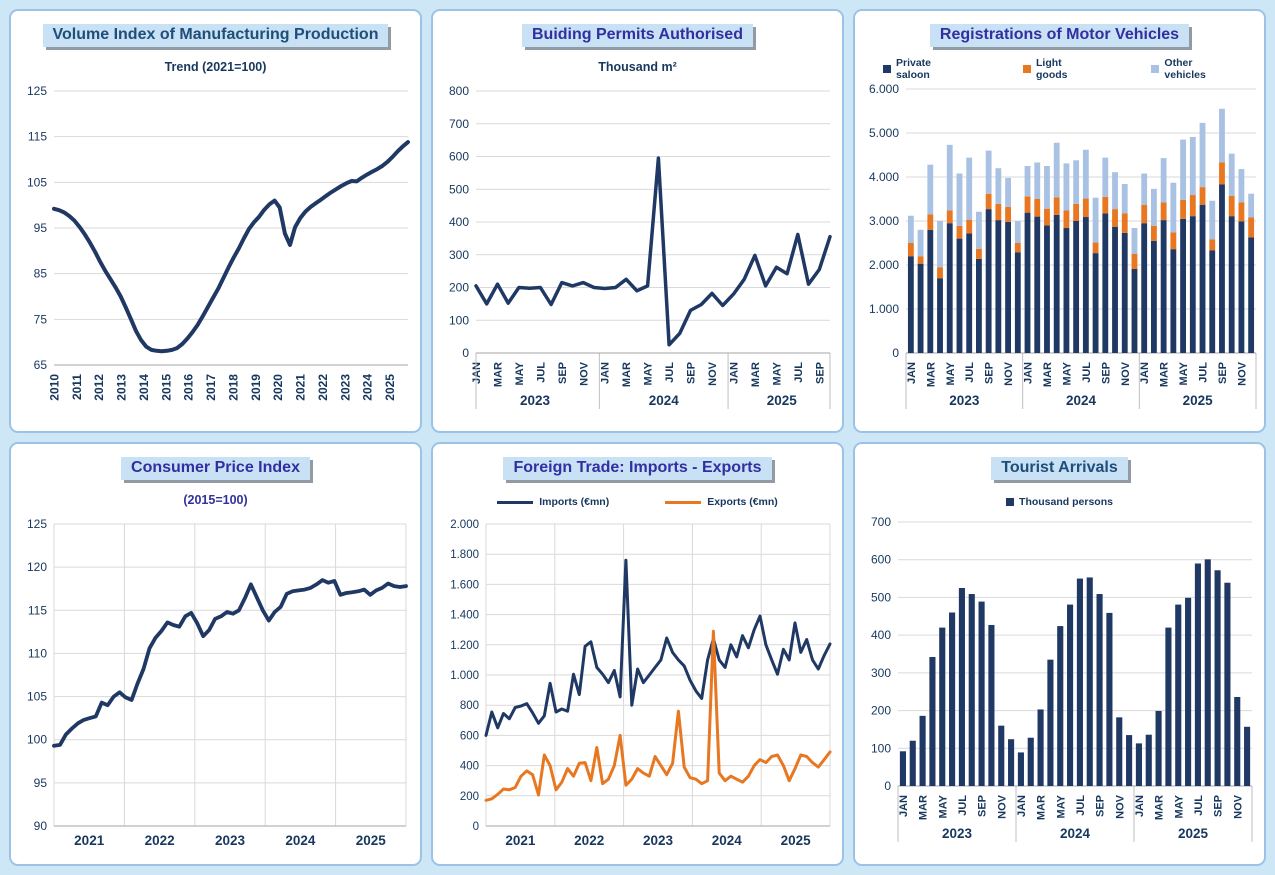 The image size is (1275, 875). Describe the element at coordinates (188, 387) in the screenshot. I see `svg-text: 2016` at that location.